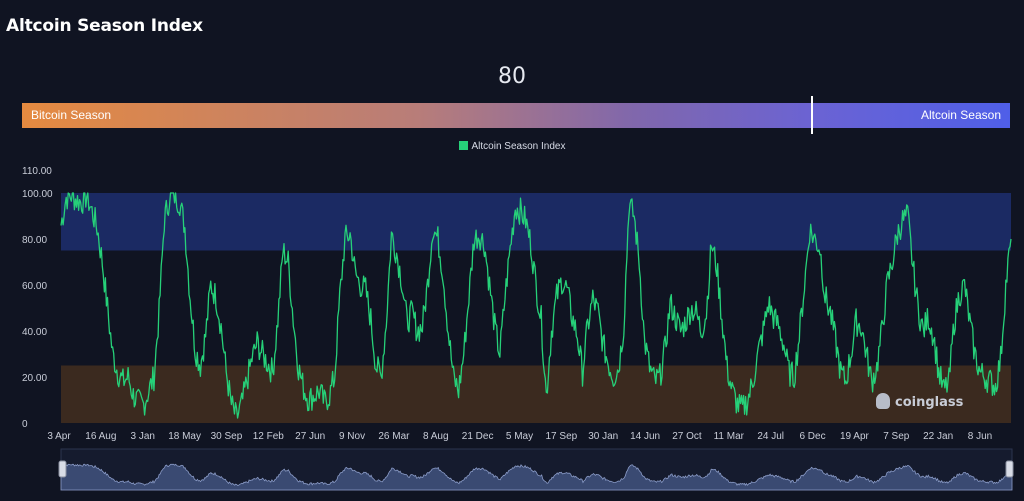 The image size is (1024, 501). What do you see at coordinates (25, 424) in the screenshot?
I see `y-tick-label: 0` at bounding box center [25, 424].